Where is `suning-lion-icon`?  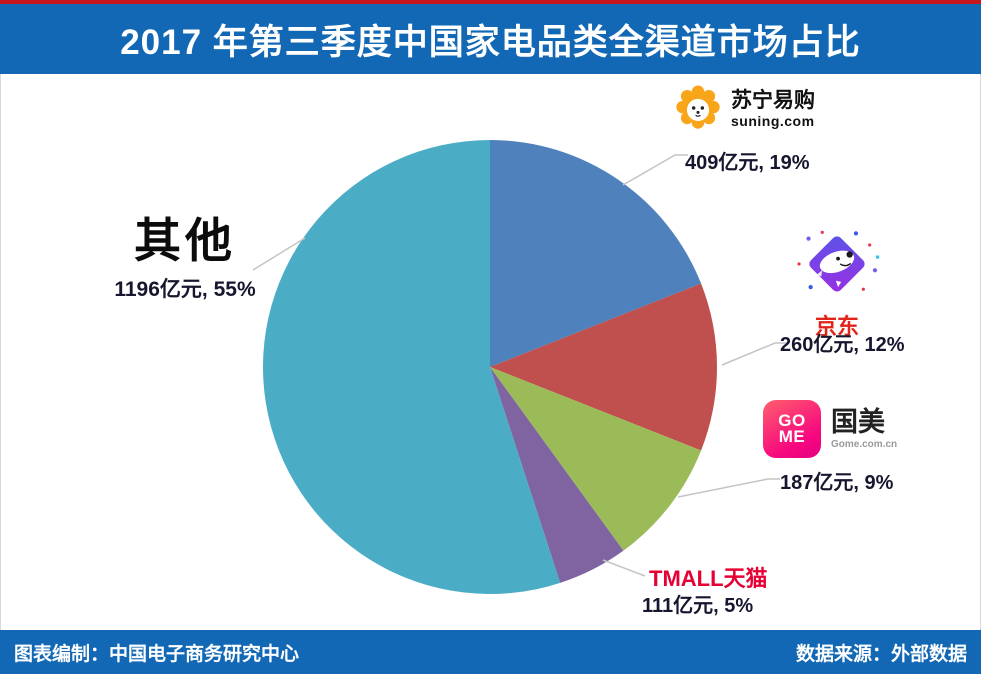 suning-lion-icon is located at coordinates (698, 107).